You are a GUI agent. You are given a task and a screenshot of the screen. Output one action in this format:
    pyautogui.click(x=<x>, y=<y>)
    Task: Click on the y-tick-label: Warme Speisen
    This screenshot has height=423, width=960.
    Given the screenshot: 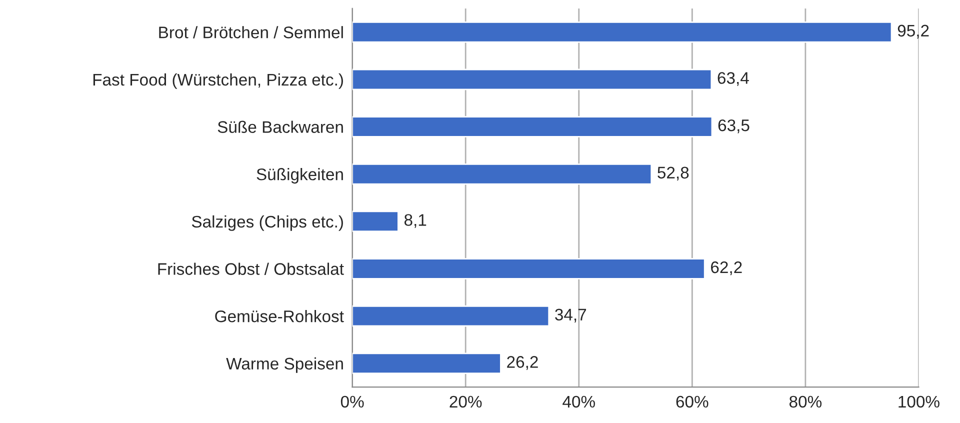 What is the action you would take?
    pyautogui.click(x=284, y=365)
    